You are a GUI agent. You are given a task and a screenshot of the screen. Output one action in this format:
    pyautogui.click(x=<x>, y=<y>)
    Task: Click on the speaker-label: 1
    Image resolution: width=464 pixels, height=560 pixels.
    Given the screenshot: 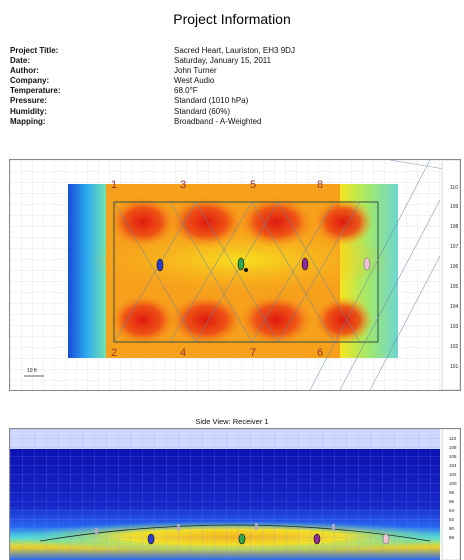 What is the action you would take?
    pyautogui.click(x=114, y=185)
    